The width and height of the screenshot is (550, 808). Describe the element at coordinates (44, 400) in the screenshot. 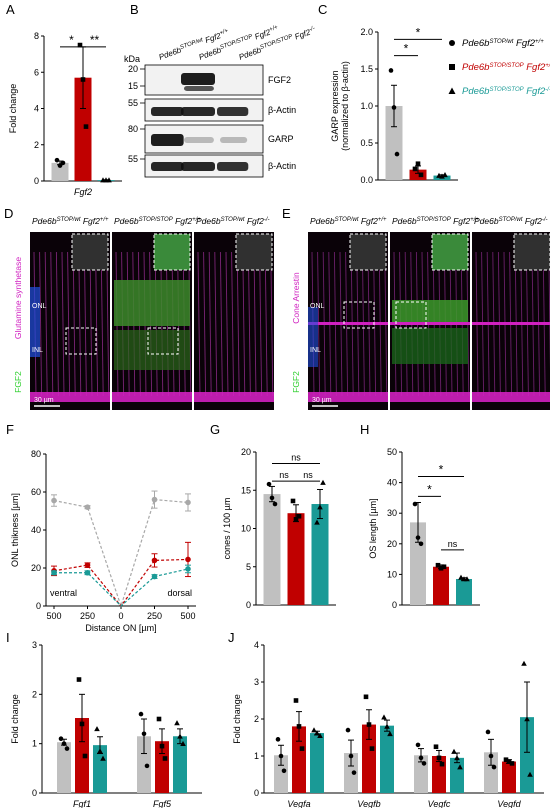

I see `scale-bar-label: 30 µm` at that location.